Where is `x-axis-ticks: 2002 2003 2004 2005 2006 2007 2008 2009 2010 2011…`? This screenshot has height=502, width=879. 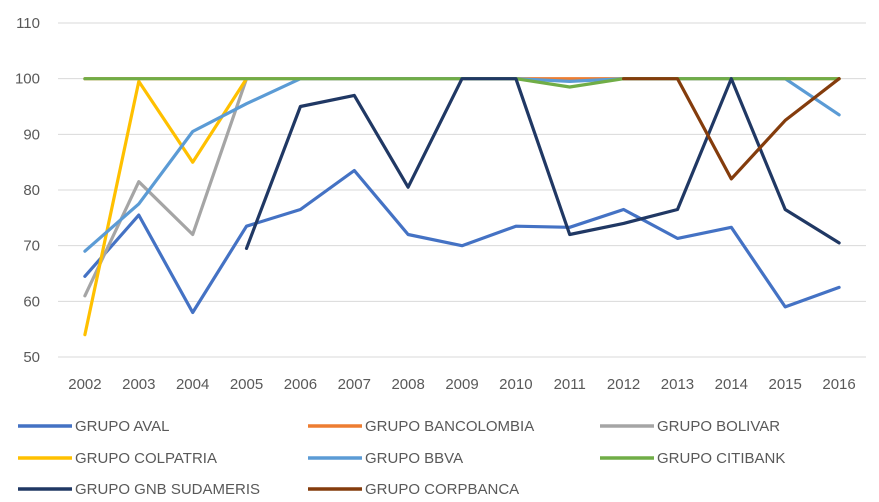 x-axis-ticks: 2002 2003 2004 2005 2006 2007 2008 2009 2010 2011… is located at coordinates (462, 384).